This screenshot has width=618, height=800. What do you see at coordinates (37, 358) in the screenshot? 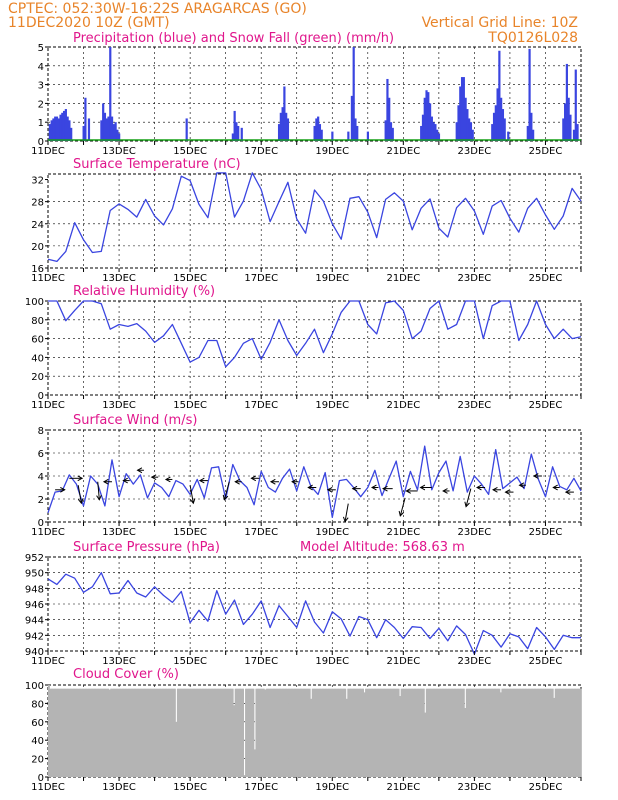
I see `y-tick-label: 40` at bounding box center [37, 358].